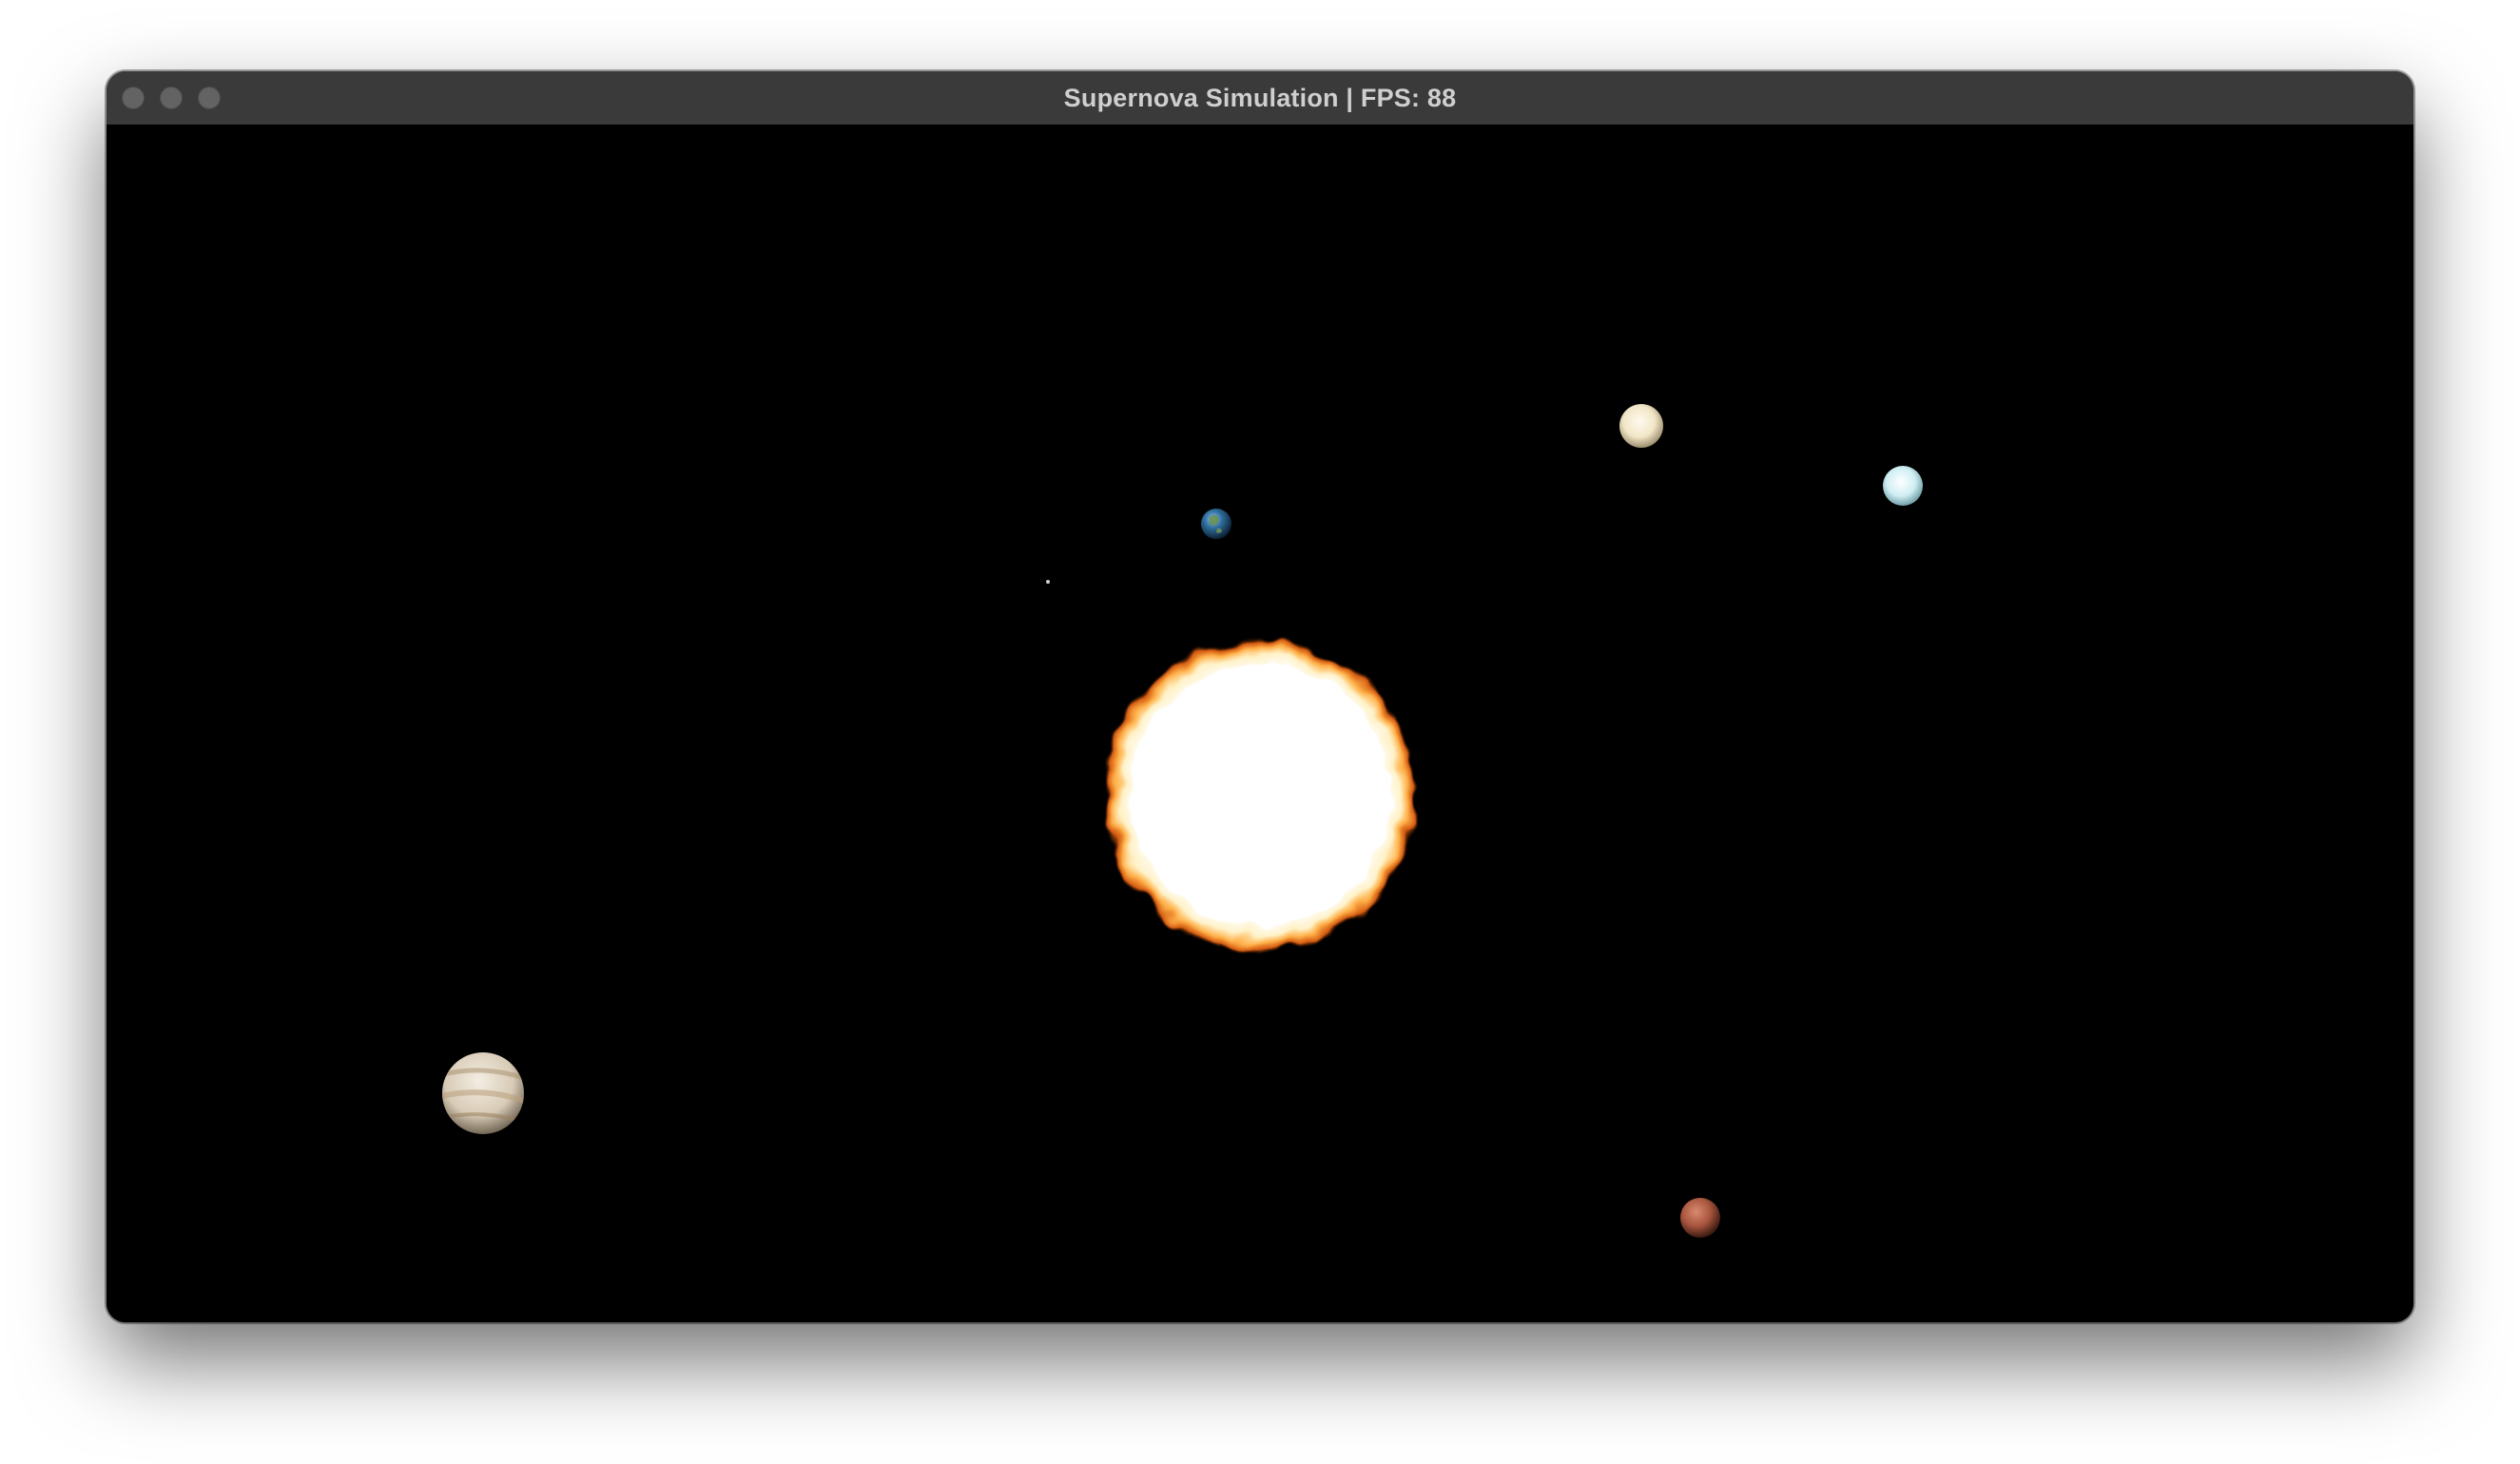 The width and height of the screenshot is (2520, 1464). What do you see at coordinates (1216, 524) in the screenshot?
I see `earth-planet-icon` at bounding box center [1216, 524].